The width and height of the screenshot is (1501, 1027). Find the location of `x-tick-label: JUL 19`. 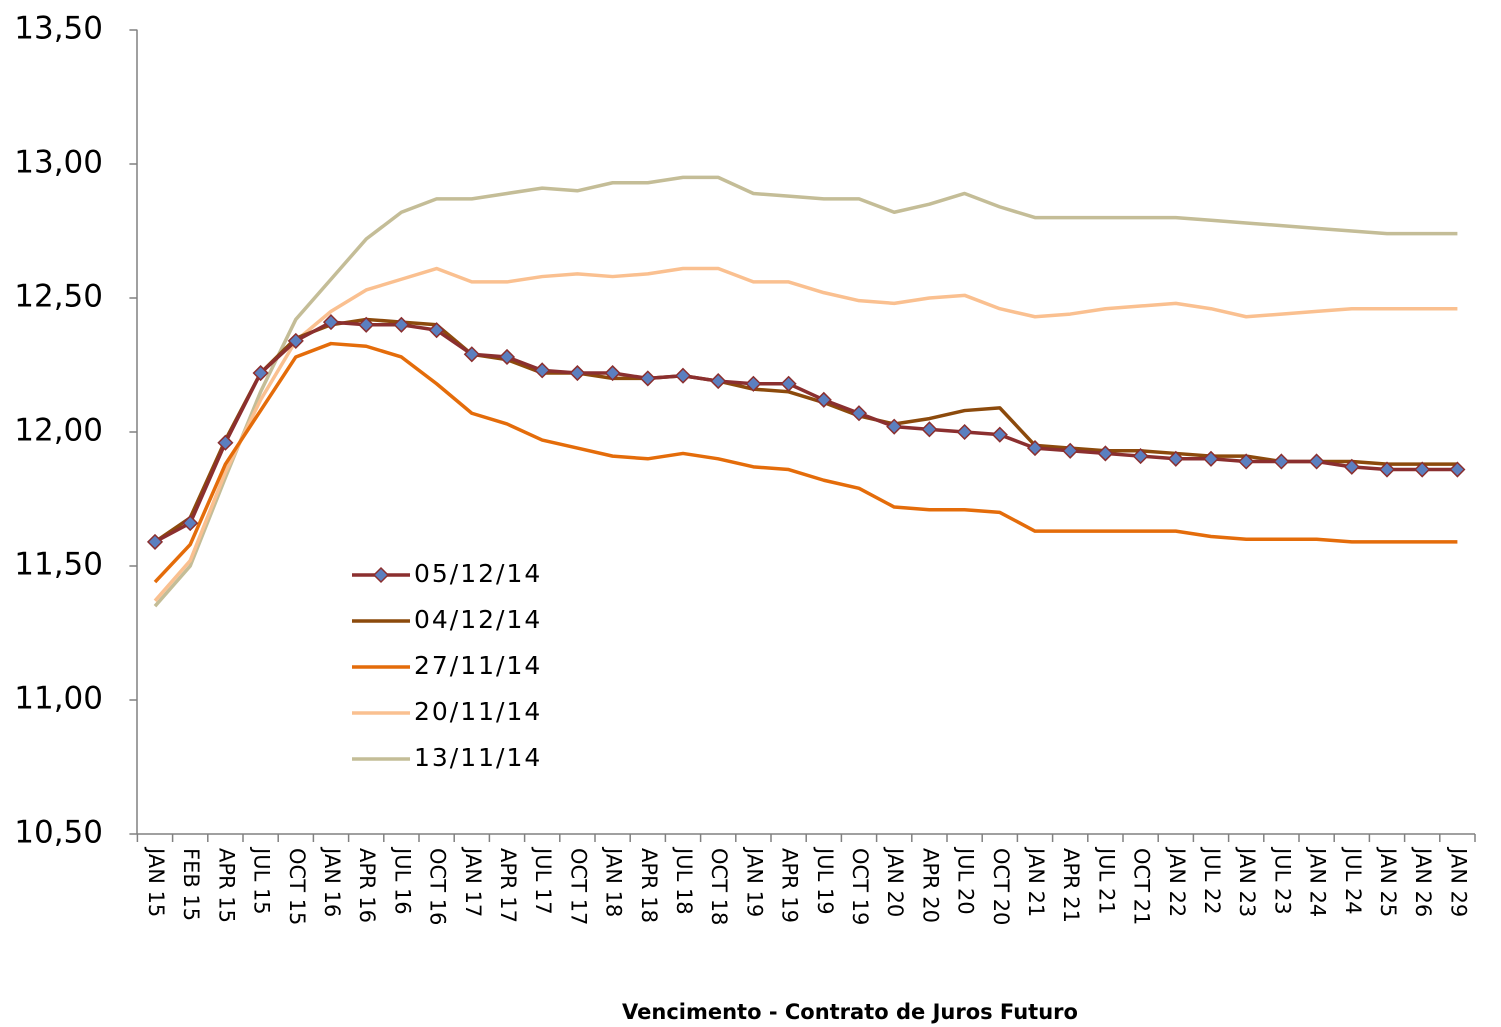

x-tick-label: JUL 19 is located at coordinates (825, 880).